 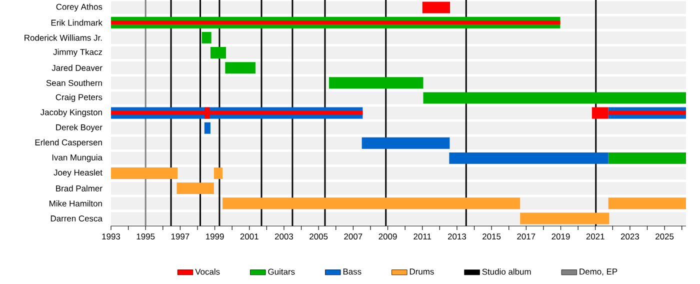 What do you see at coordinates (352, 271) in the screenshot?
I see `legend-label: Bass` at bounding box center [352, 271].